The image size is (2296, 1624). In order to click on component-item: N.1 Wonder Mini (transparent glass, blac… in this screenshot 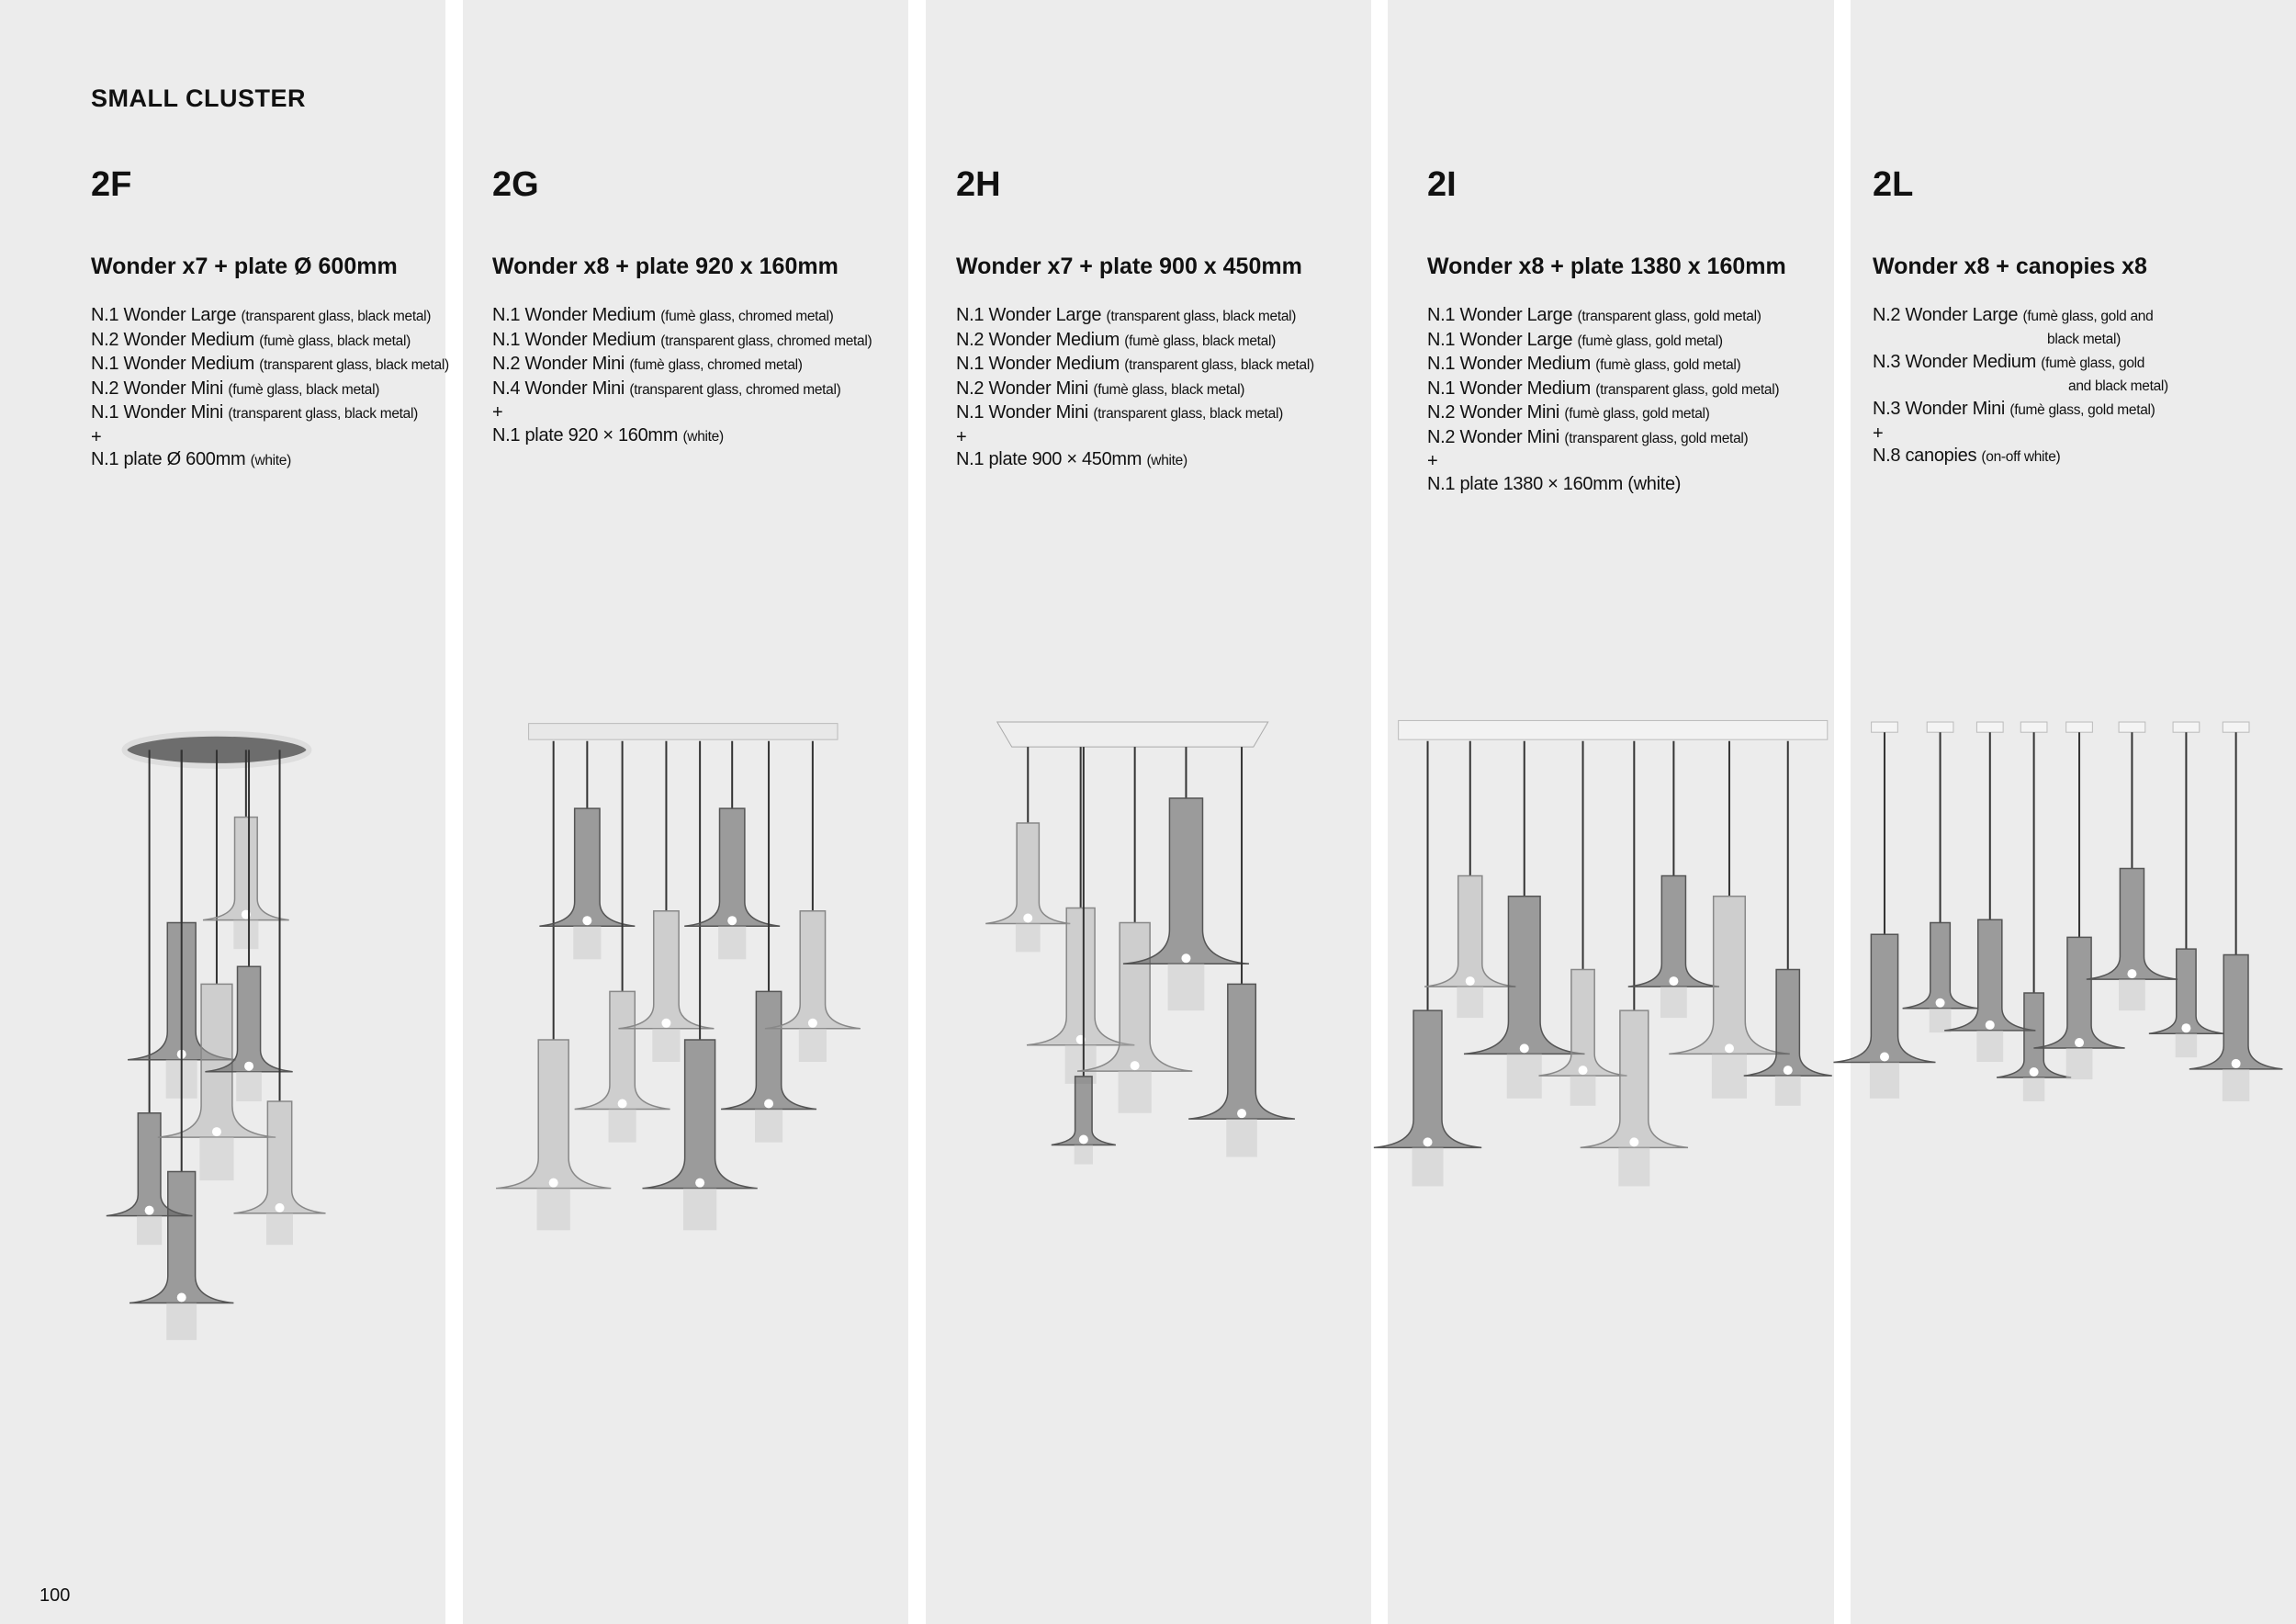, I will do `click(1135, 413)`.